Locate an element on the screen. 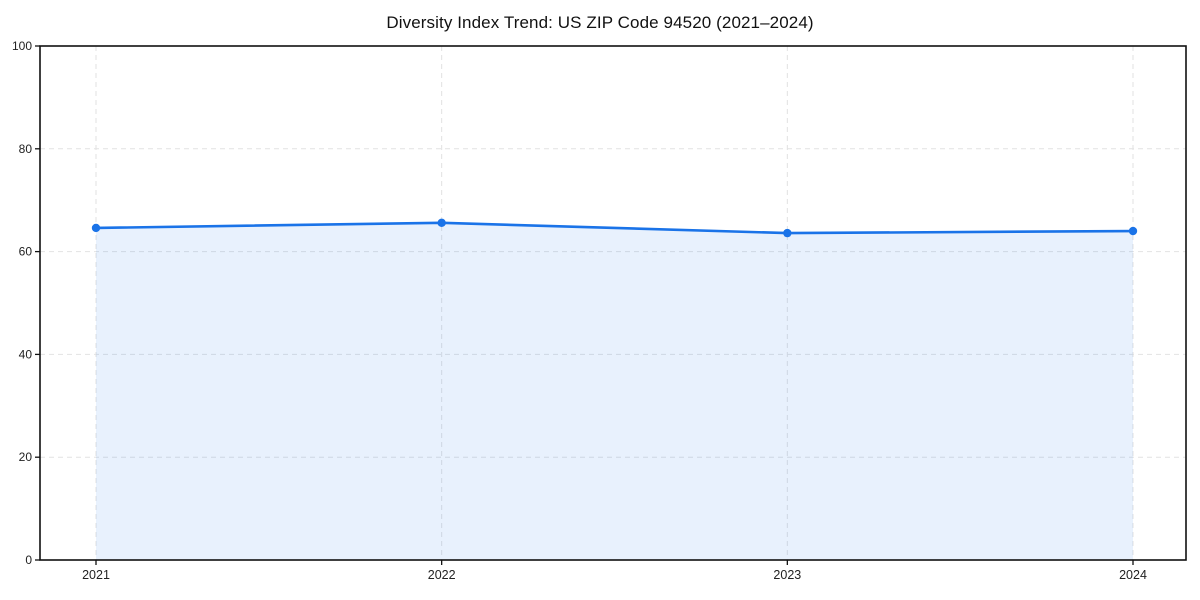  y-tick-label: 20 is located at coordinates (26, 457).